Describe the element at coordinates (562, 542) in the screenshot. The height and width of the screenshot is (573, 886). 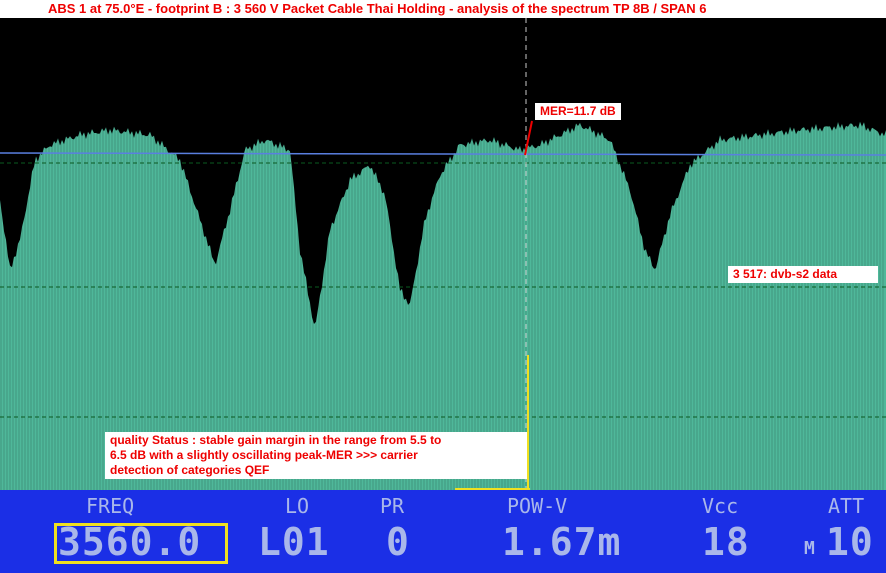
I see `pow-value: 1.67m` at that location.